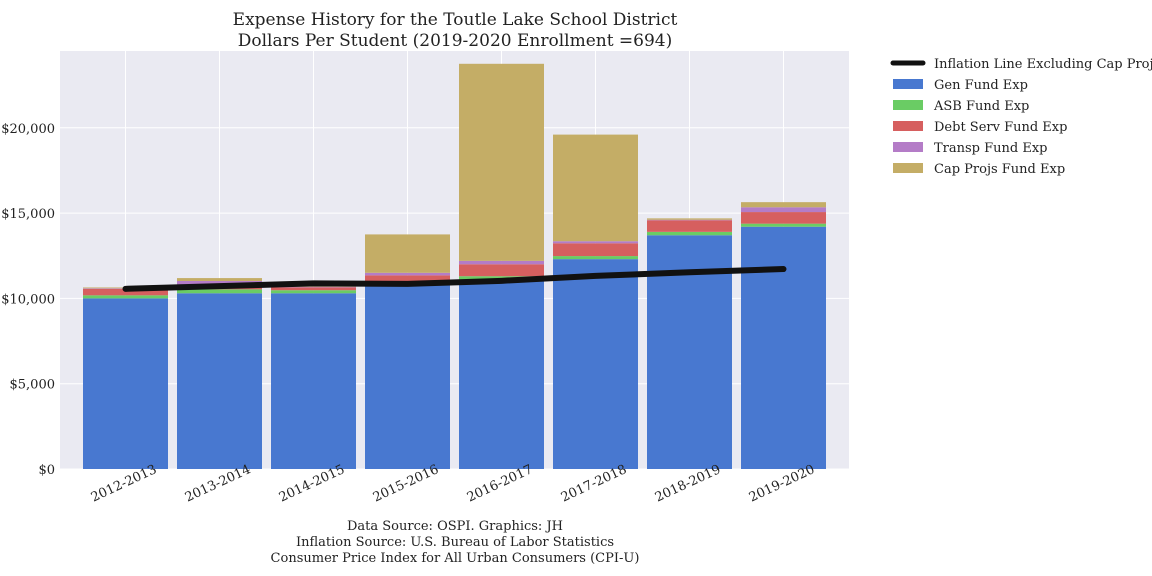  What do you see at coordinates (595, 242) in the screenshot?
I see `bar-transp-fund-exp-2017-2018` at bounding box center [595, 242].